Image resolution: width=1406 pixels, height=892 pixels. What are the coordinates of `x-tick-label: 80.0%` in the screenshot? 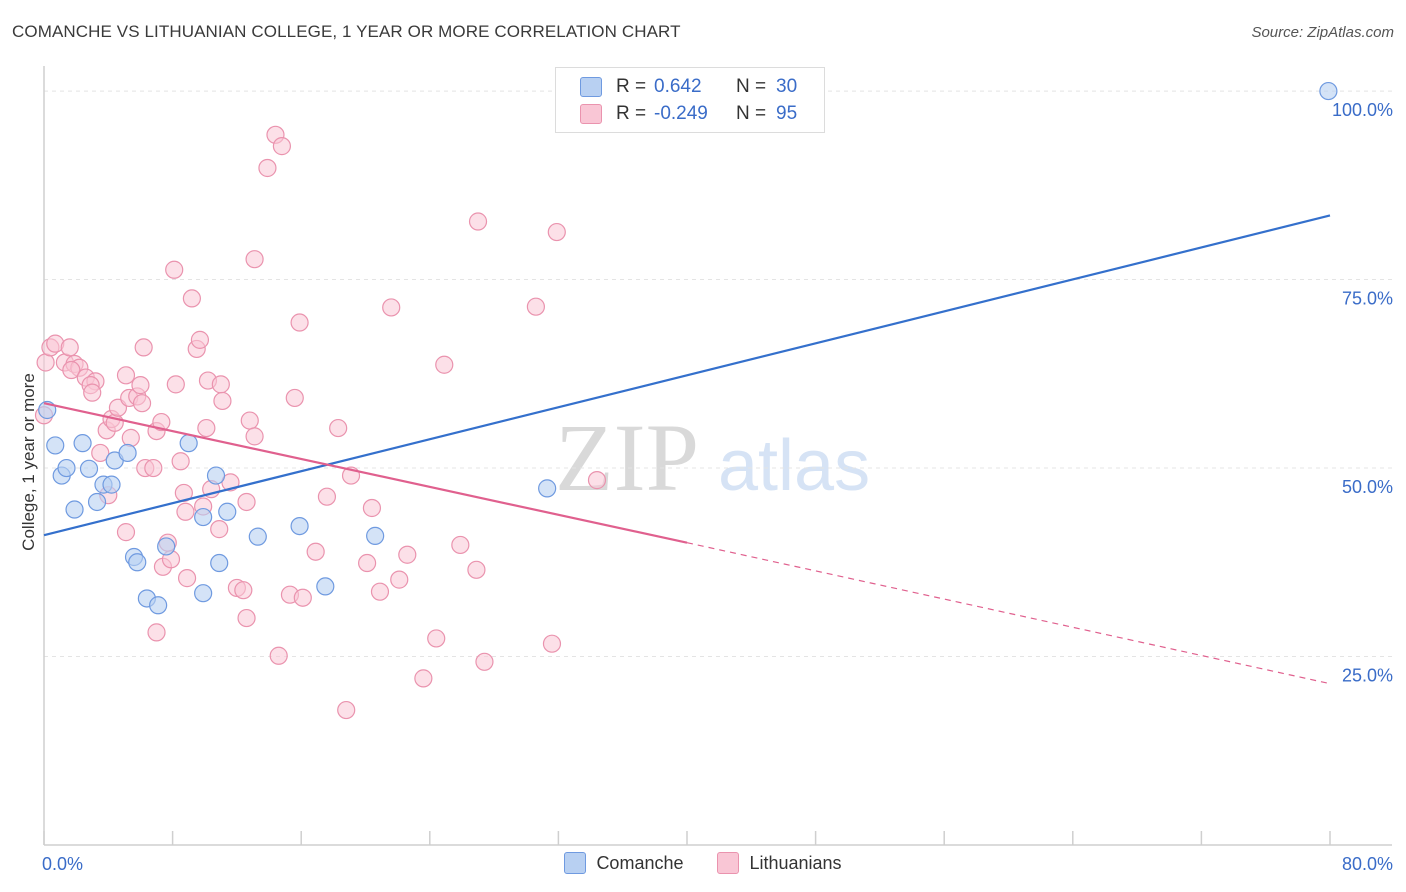 It's located at (1367, 864).